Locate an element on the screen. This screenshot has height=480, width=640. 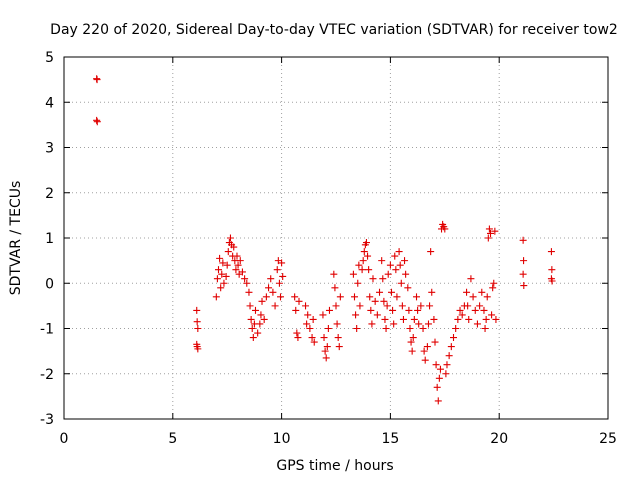
y-tick-label: -3 is located at coordinates (47, 420).